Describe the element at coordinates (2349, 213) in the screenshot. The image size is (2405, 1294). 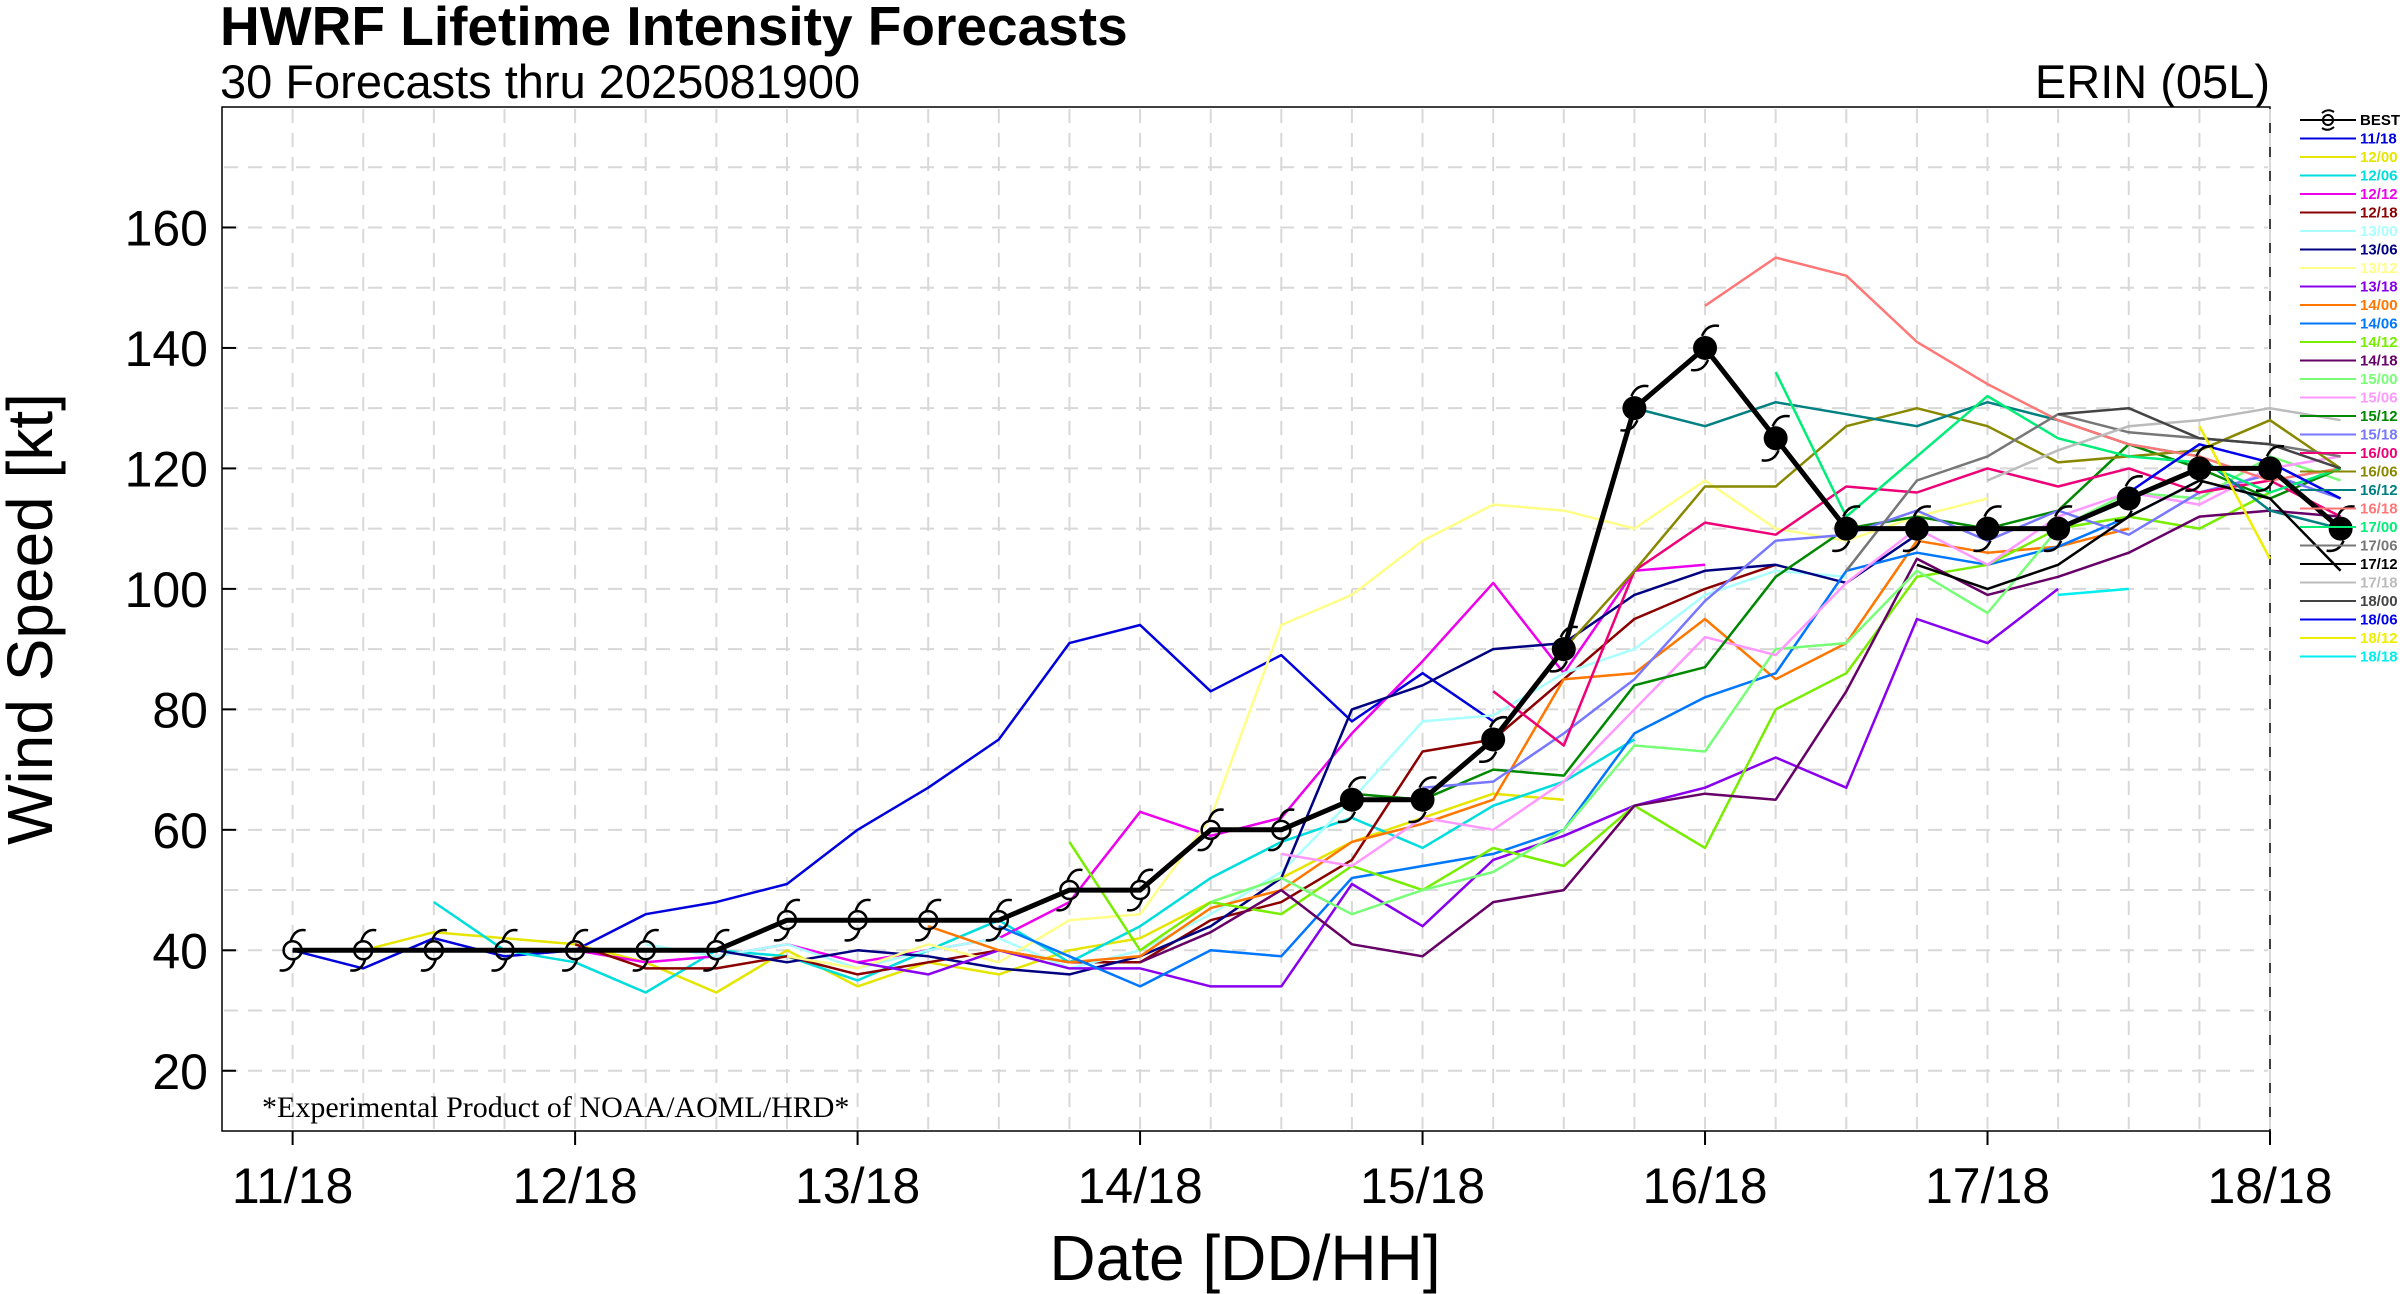
I see `legend-entry: 12/18` at that location.